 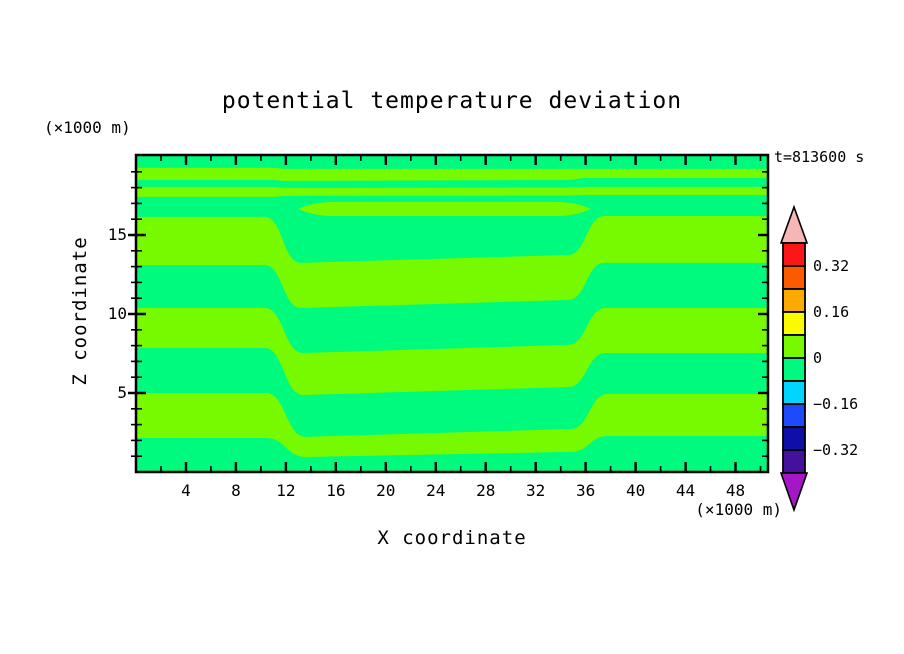 I want to click on y-tick-label: 15, so click(x=117, y=234).